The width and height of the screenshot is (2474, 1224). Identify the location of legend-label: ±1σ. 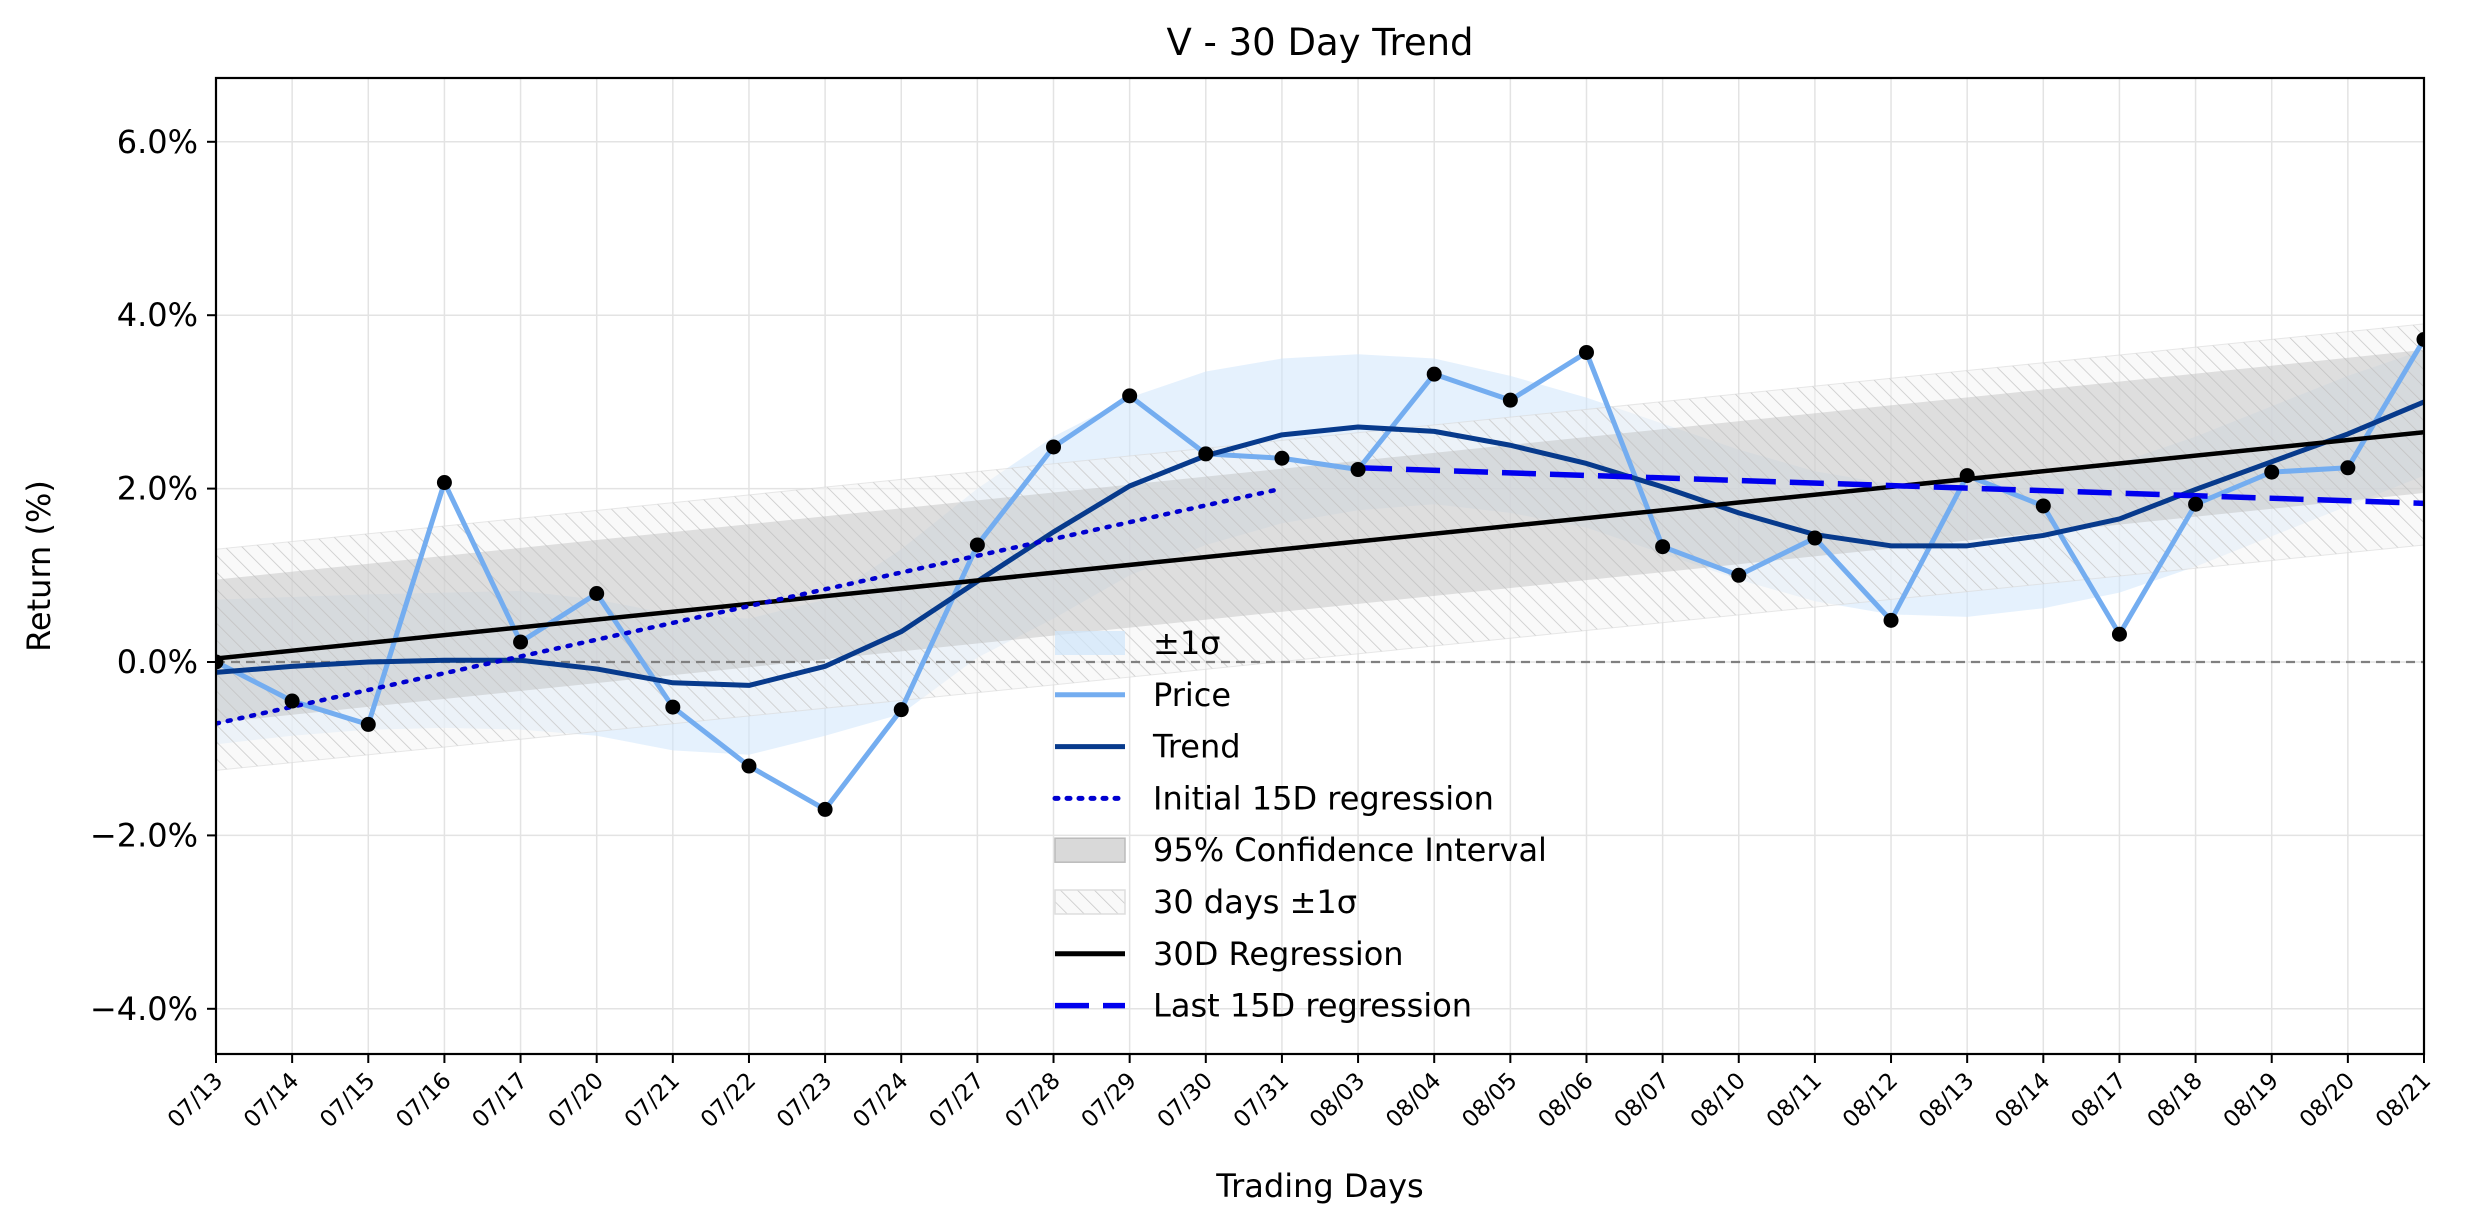
(1186, 643).